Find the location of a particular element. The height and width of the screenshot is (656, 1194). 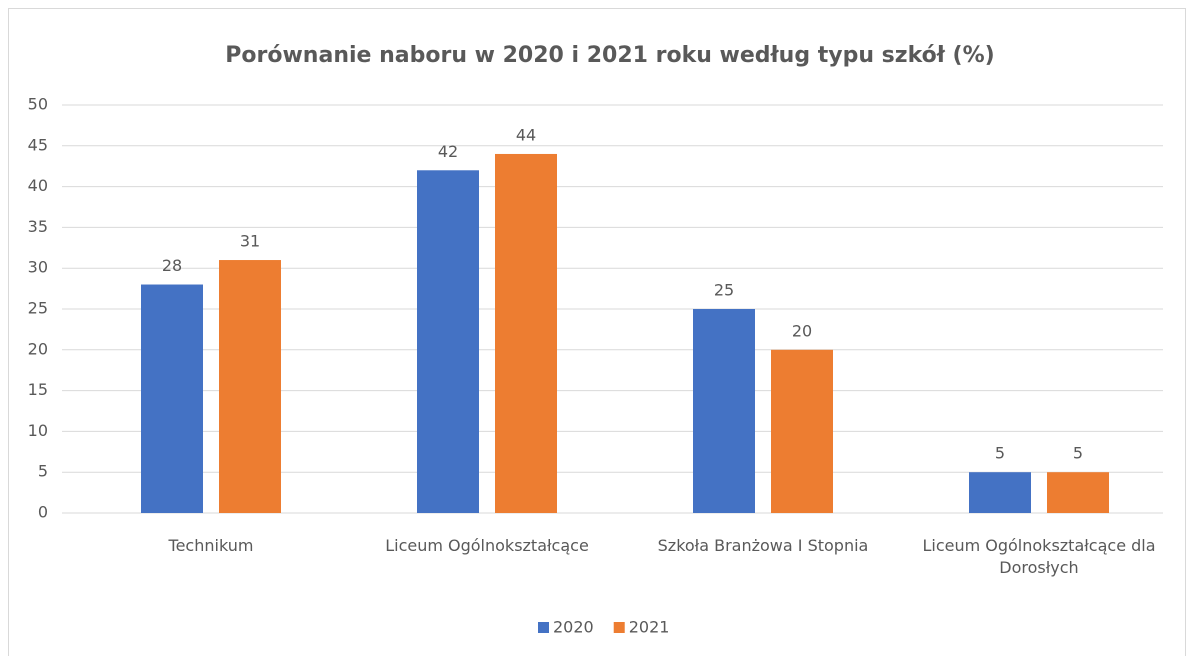

y-tick-label: 5 is located at coordinates (43, 471).